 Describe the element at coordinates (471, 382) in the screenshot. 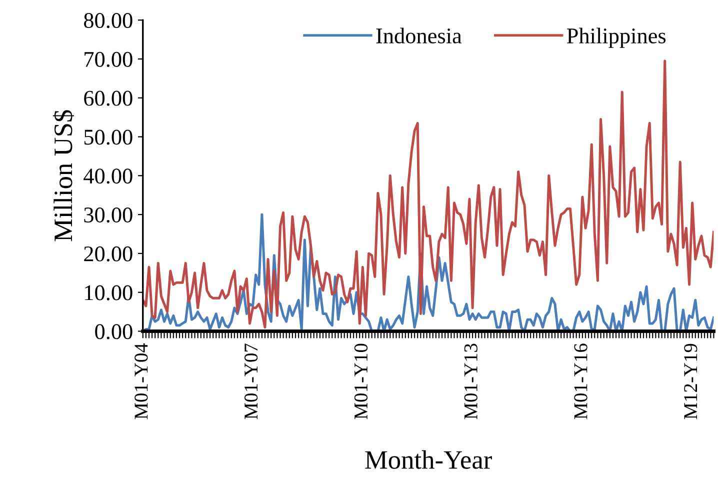

I see `x-tick-label: M01-Y13` at that location.